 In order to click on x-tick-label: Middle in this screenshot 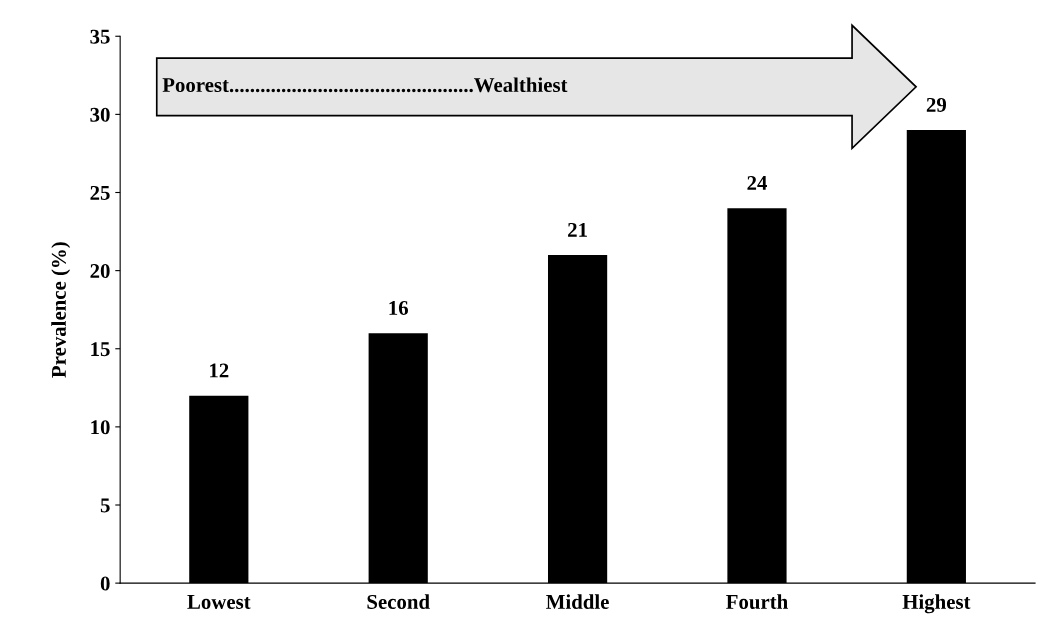, I will do `click(577, 601)`.